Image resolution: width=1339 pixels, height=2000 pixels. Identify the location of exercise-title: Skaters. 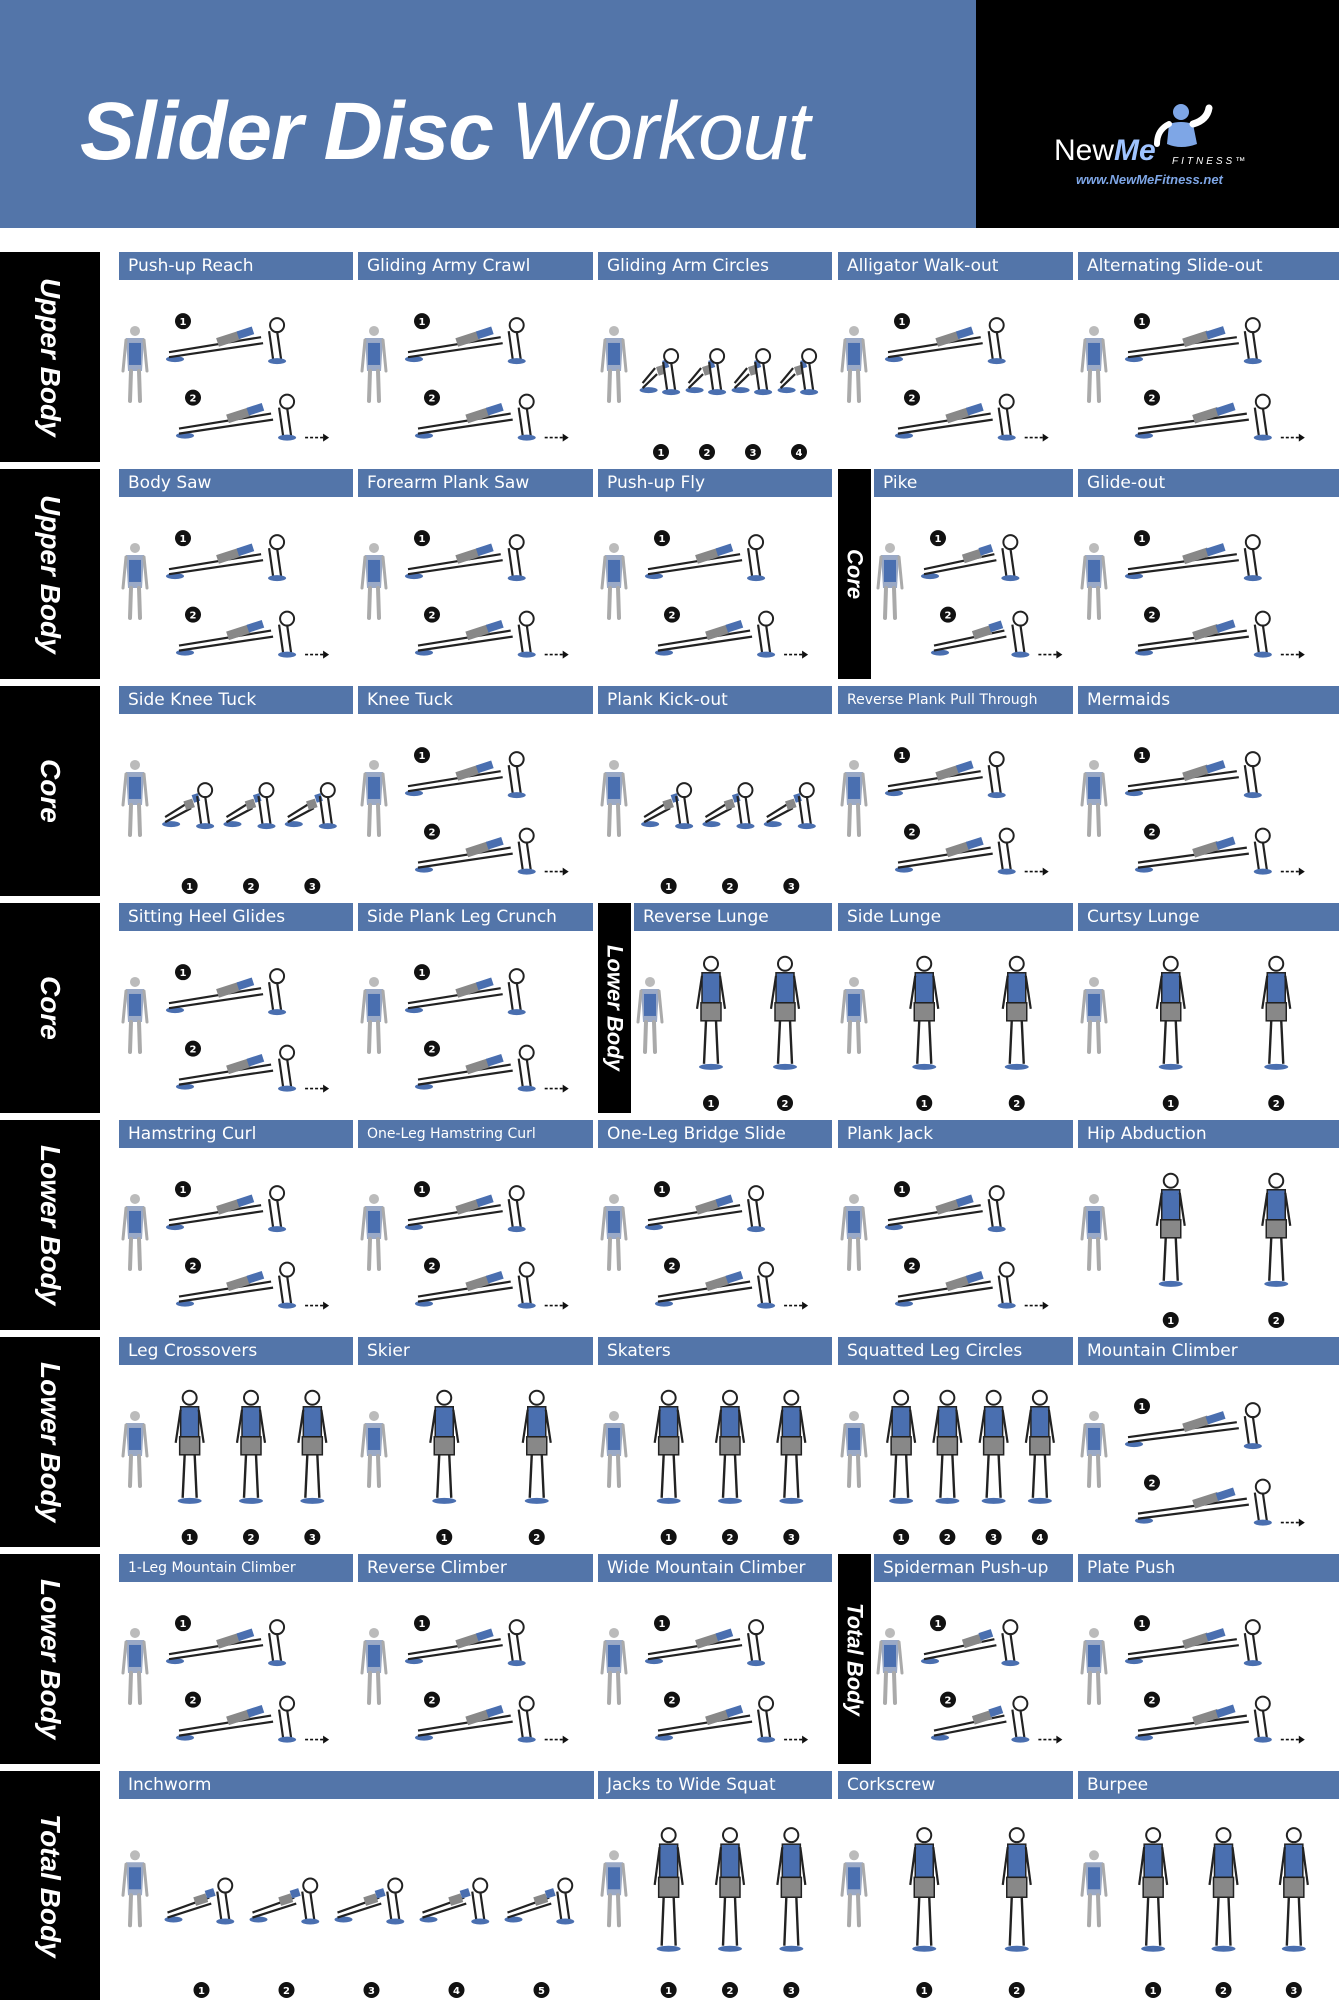
(715, 1351).